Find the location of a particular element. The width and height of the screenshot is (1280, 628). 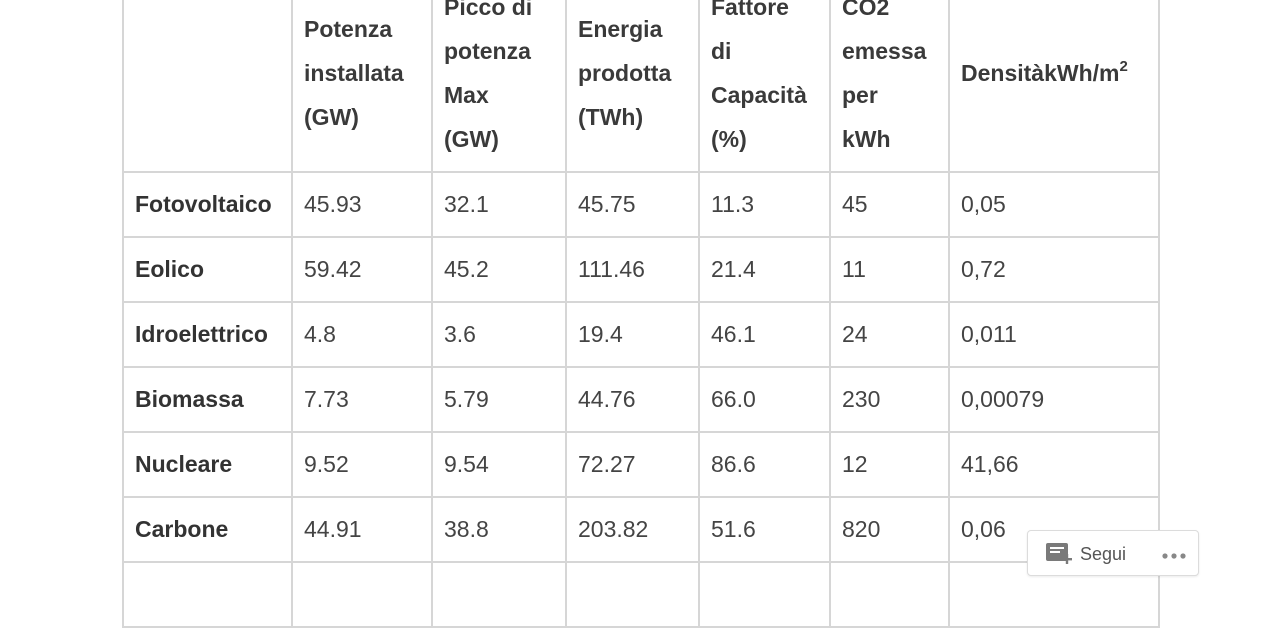

header-line: Fattore is located at coordinates (750, 10).